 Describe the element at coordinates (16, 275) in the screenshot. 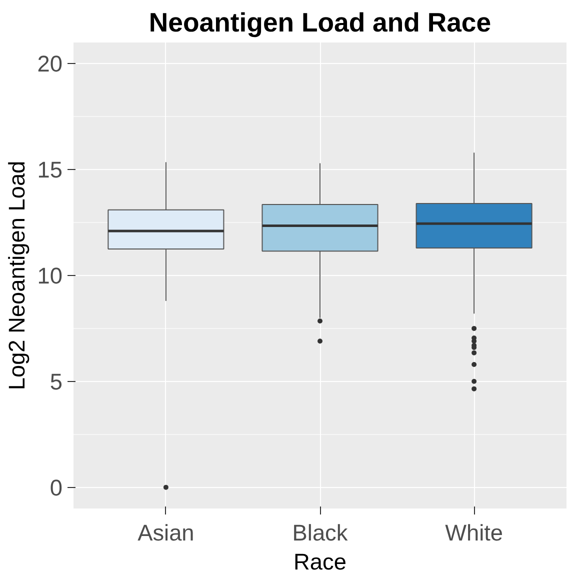

I see `y-axis-title: Log2 Neoantigen Load` at that location.